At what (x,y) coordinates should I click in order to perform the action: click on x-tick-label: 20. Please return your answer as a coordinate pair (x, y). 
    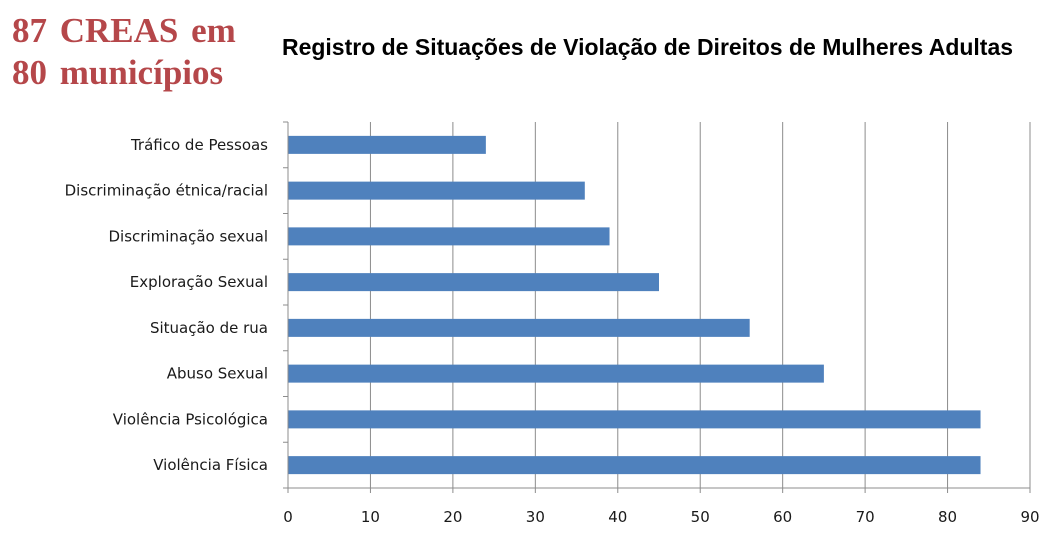
    Looking at the image, I should click on (452, 517).